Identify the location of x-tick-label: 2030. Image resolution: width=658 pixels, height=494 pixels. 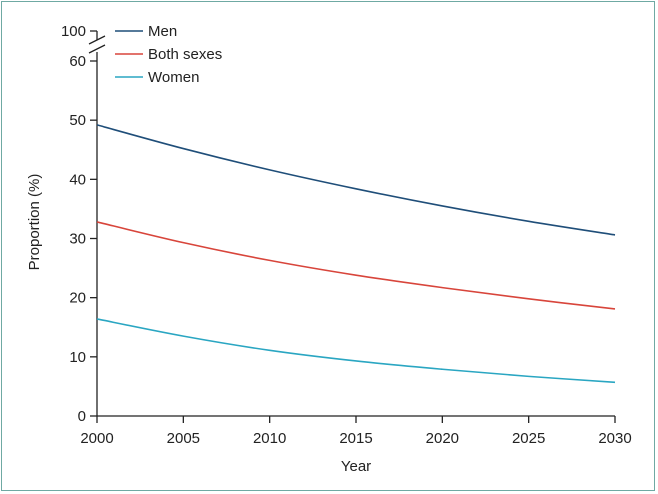
(614, 438).